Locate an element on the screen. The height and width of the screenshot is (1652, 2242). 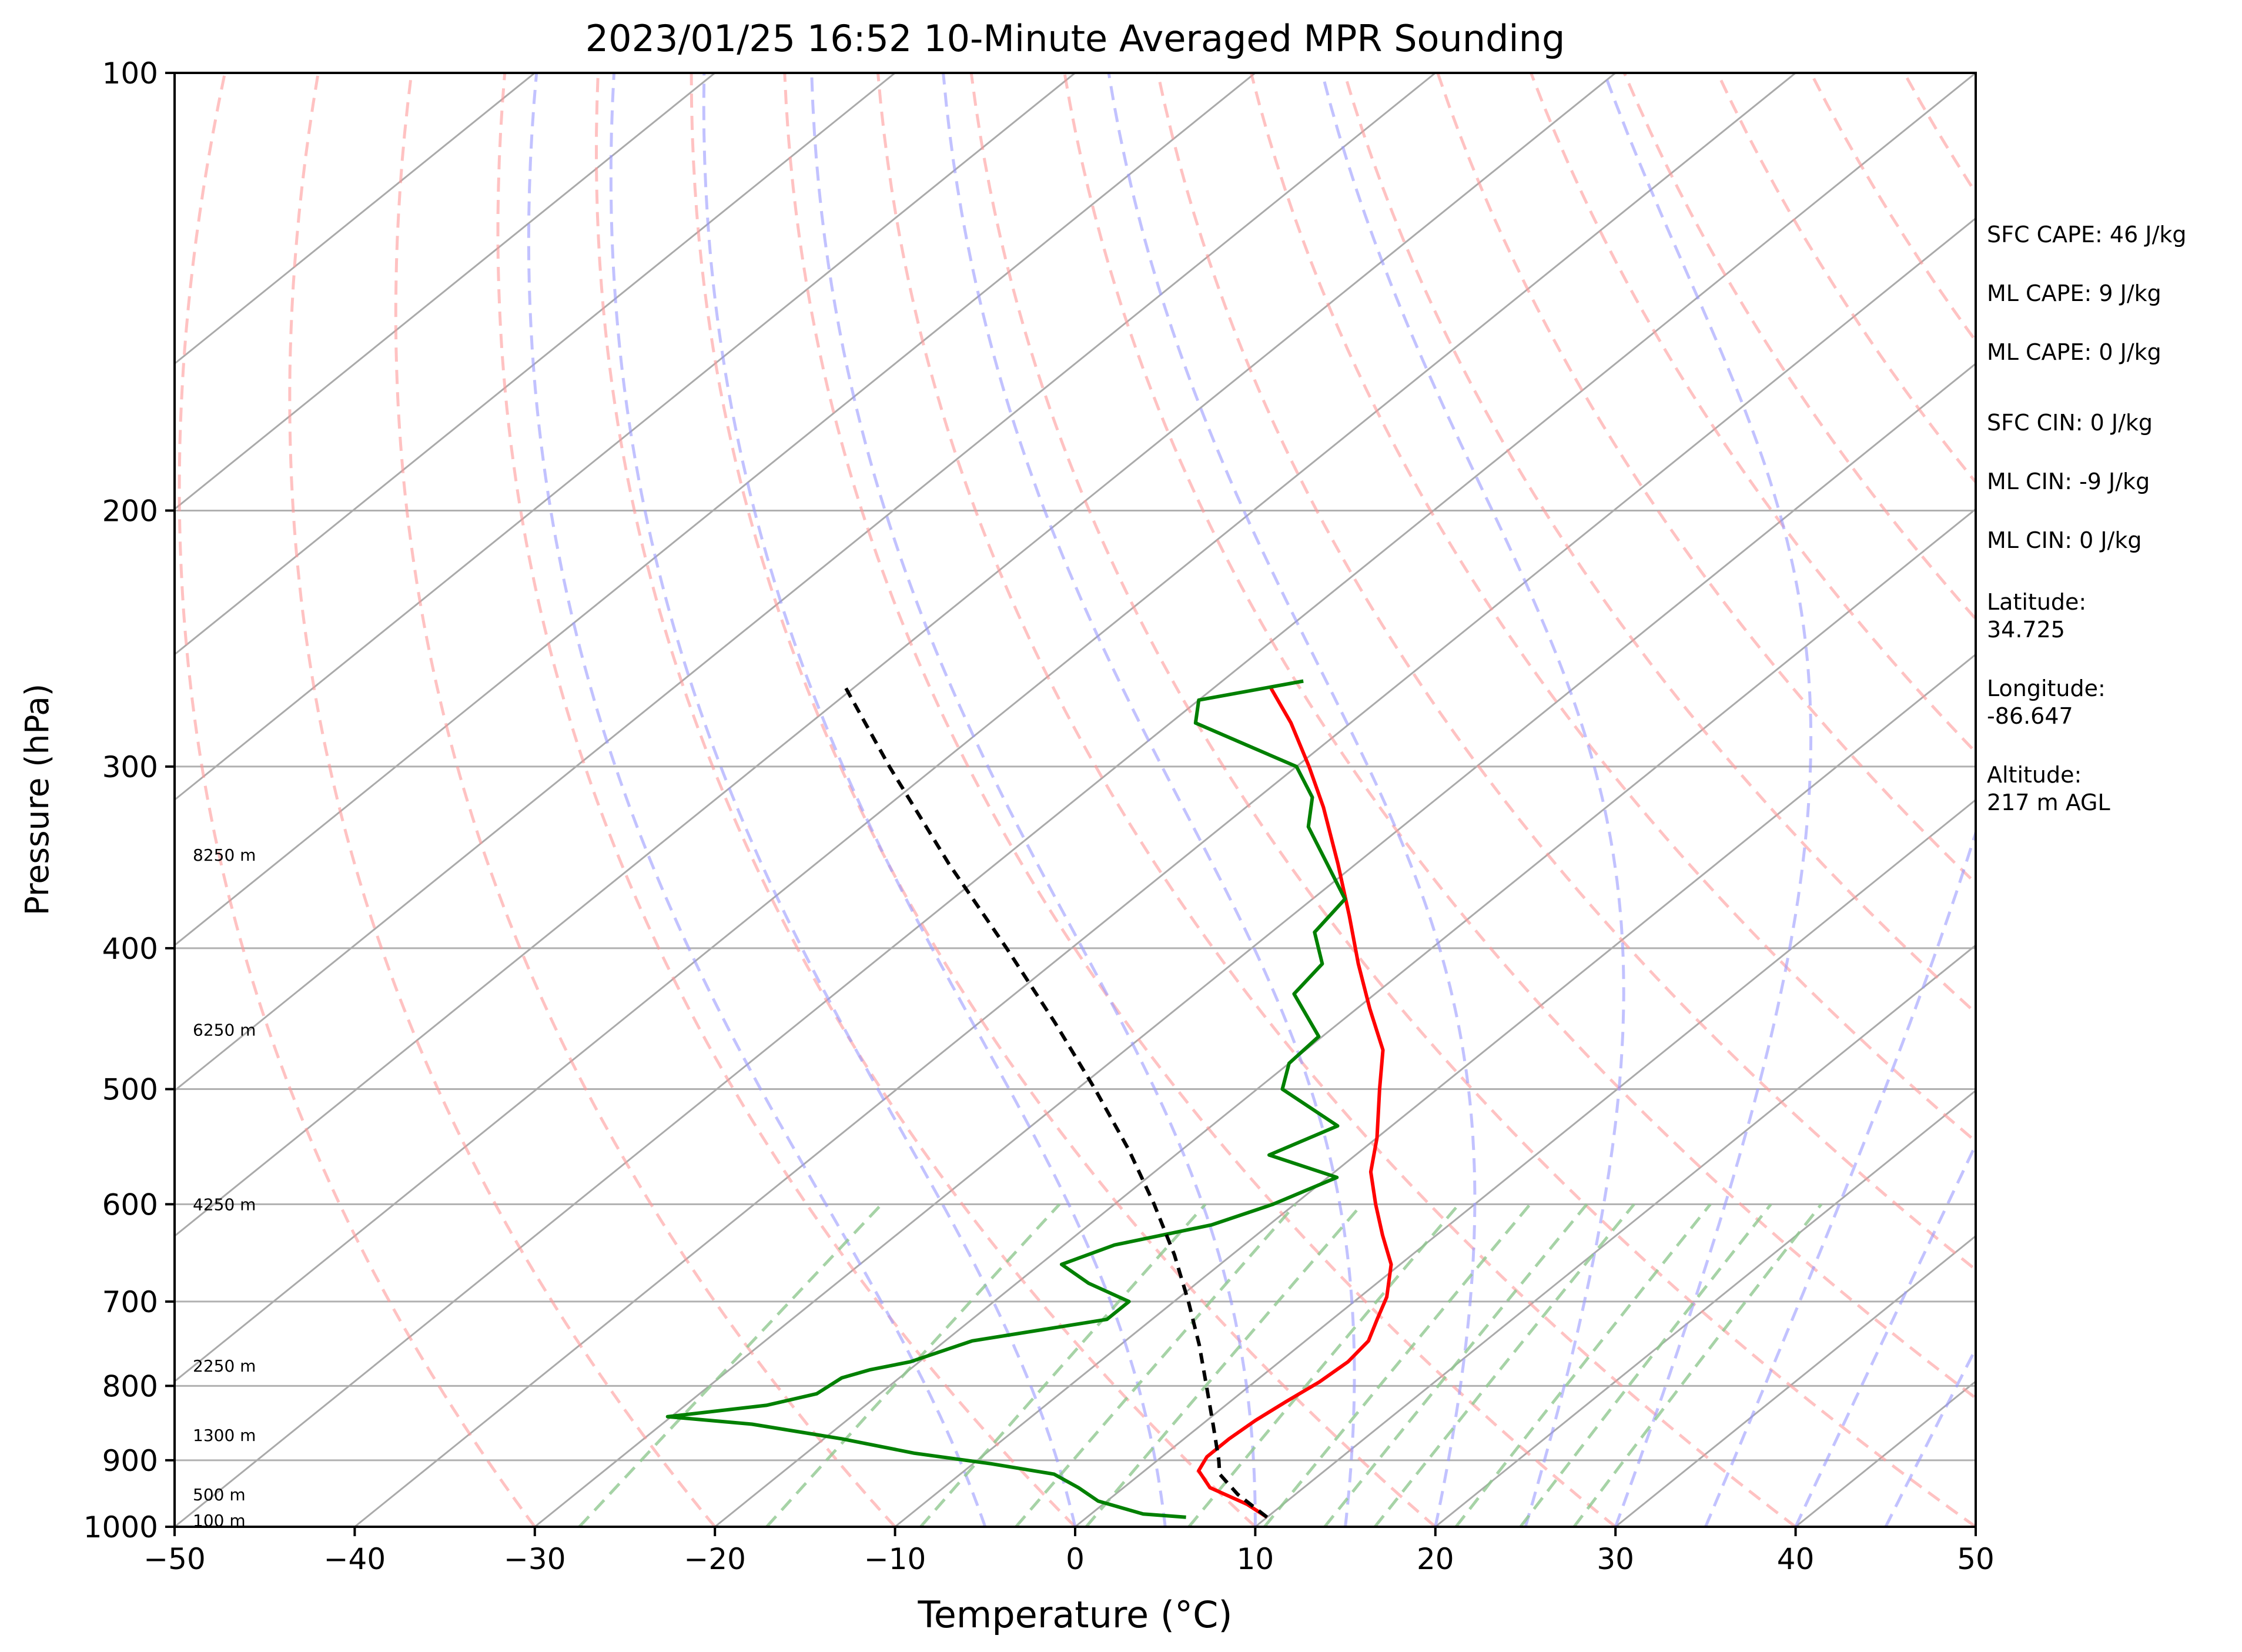
y-tick-label: 600 is located at coordinates (130, 1205).